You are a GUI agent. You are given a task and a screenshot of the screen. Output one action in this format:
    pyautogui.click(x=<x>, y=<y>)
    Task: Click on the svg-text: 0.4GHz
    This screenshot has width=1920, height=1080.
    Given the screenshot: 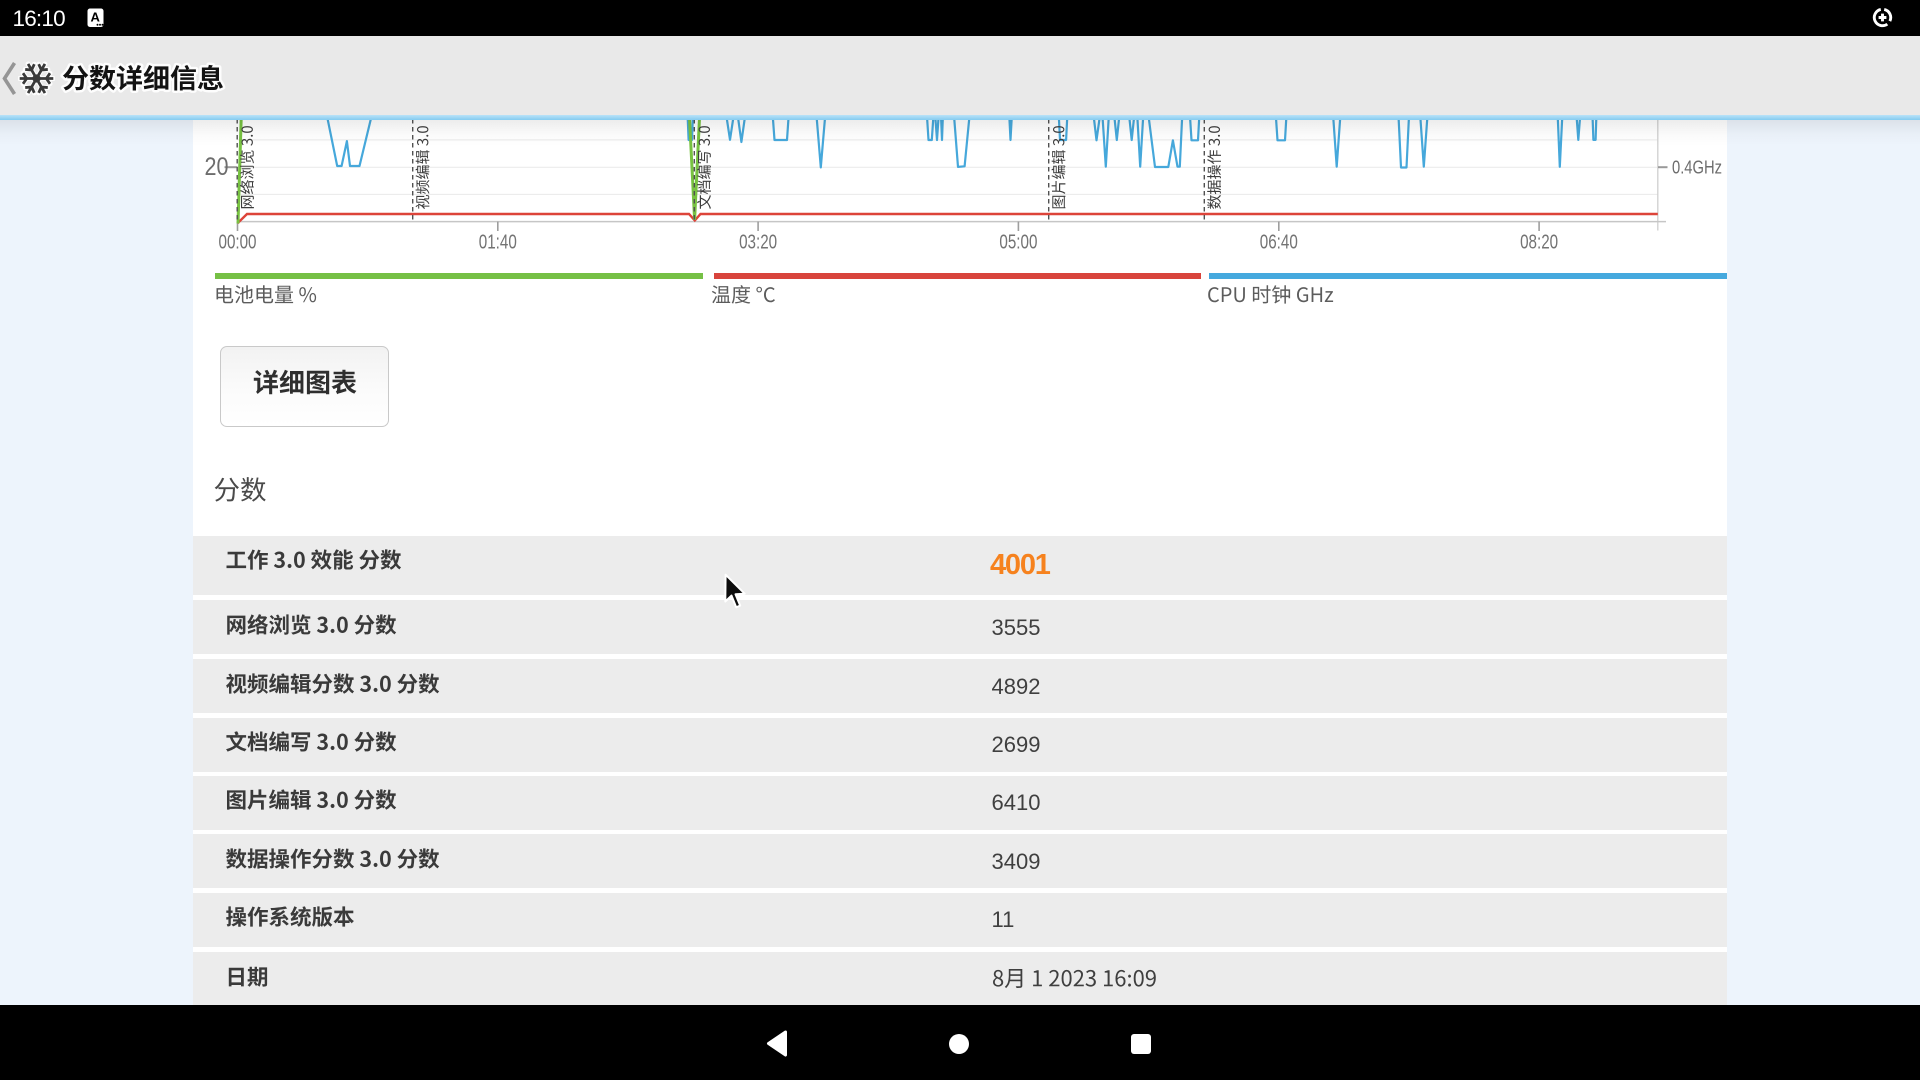 What is the action you would take?
    pyautogui.click(x=1697, y=167)
    